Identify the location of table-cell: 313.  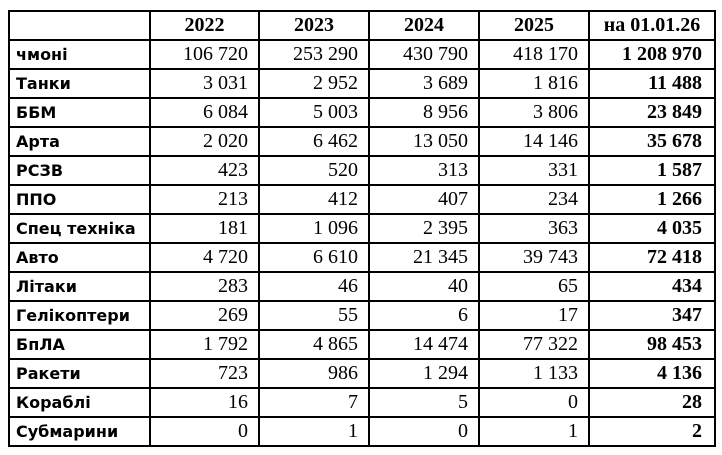
(424, 170).